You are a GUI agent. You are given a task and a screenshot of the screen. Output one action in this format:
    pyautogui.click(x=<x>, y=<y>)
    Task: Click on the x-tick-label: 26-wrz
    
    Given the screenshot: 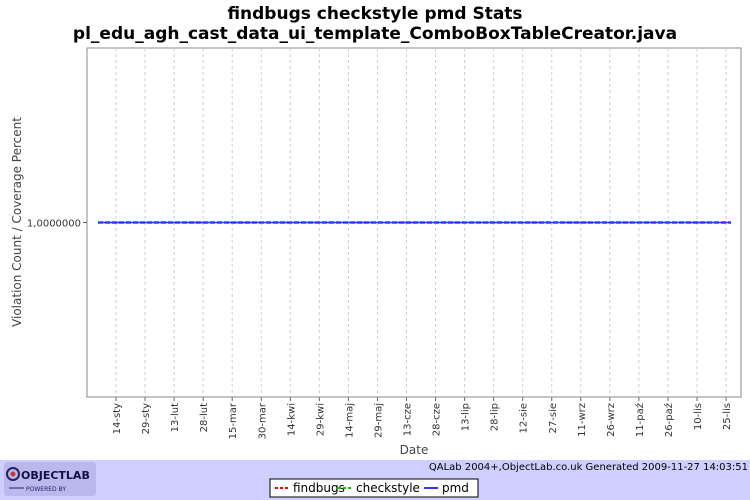 What is the action you would take?
    pyautogui.click(x=611, y=420)
    